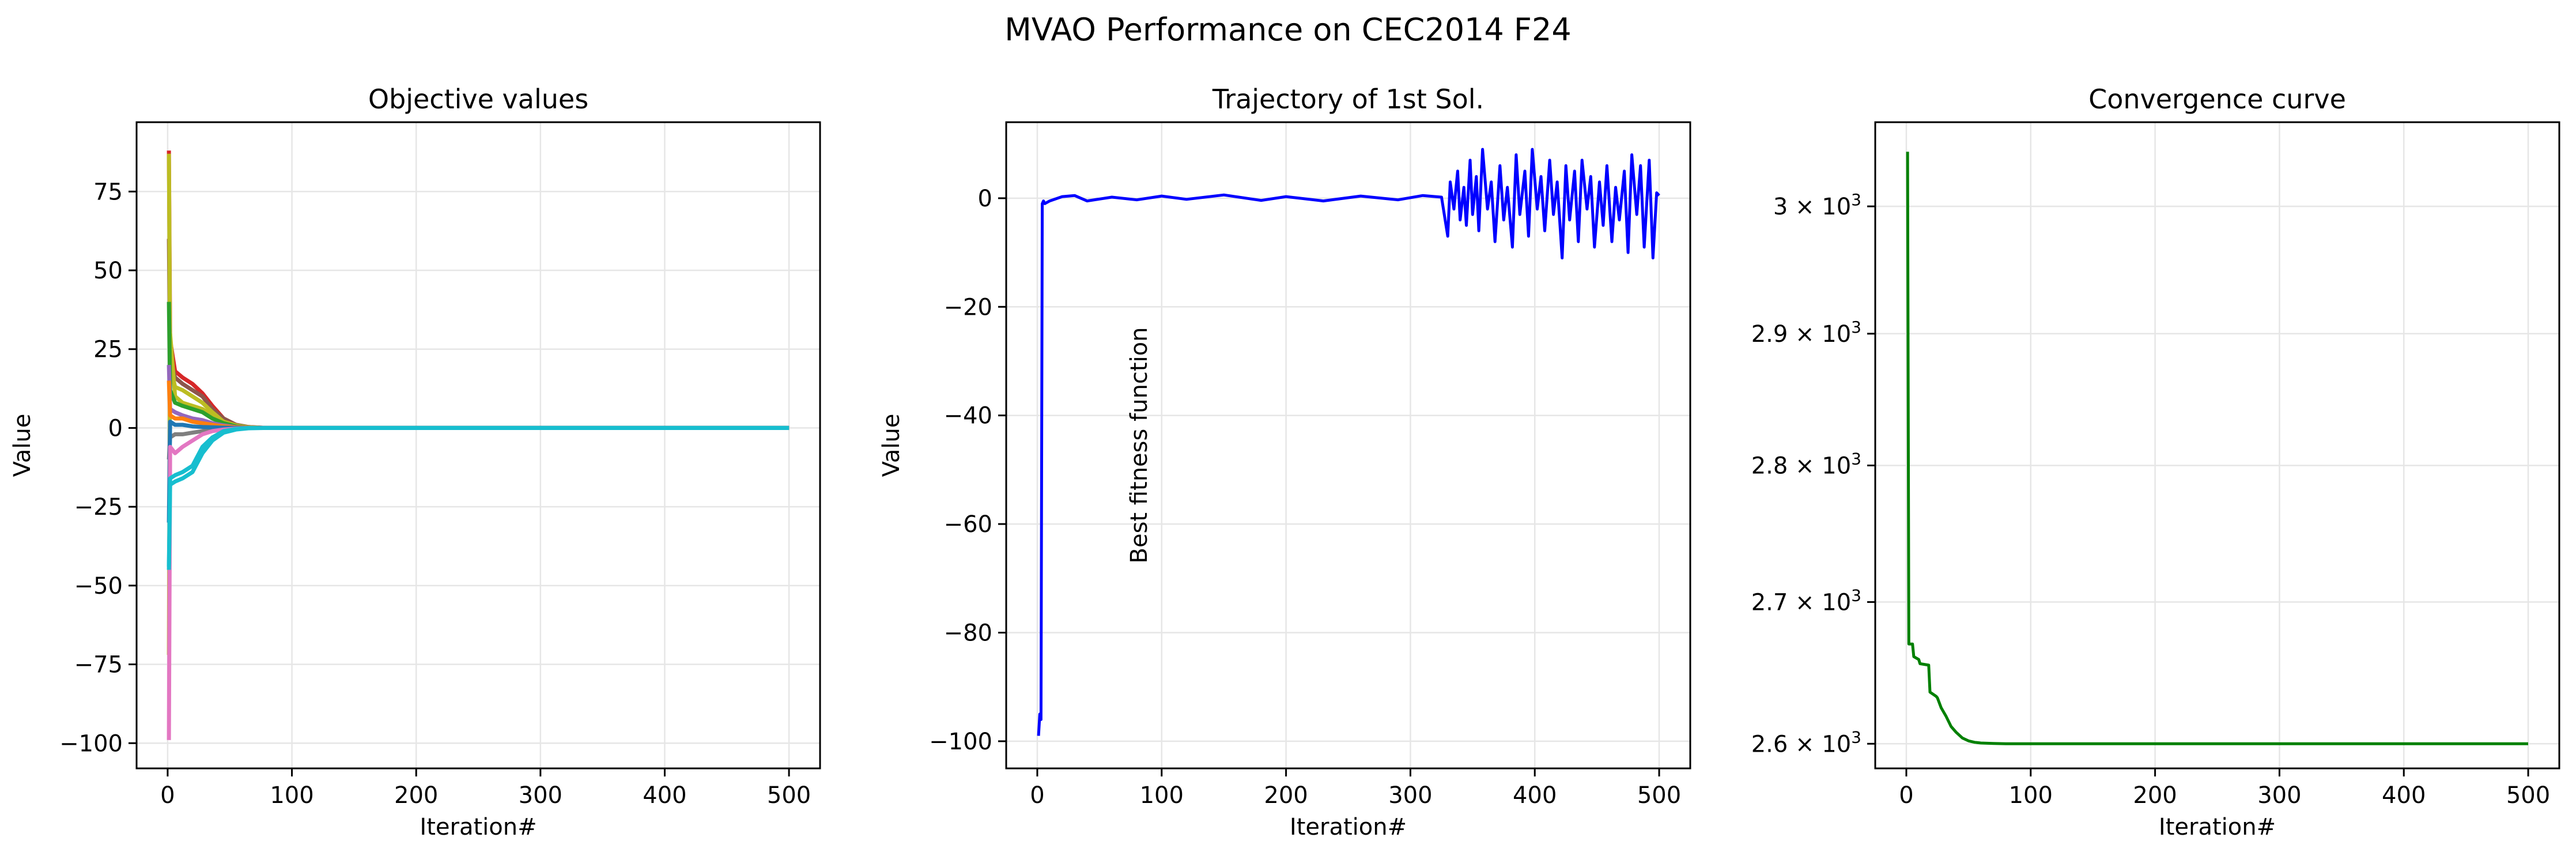 The width and height of the screenshot is (2576, 856). I want to click on y-tick-label: 2.9 × 10³, so click(1806, 333).